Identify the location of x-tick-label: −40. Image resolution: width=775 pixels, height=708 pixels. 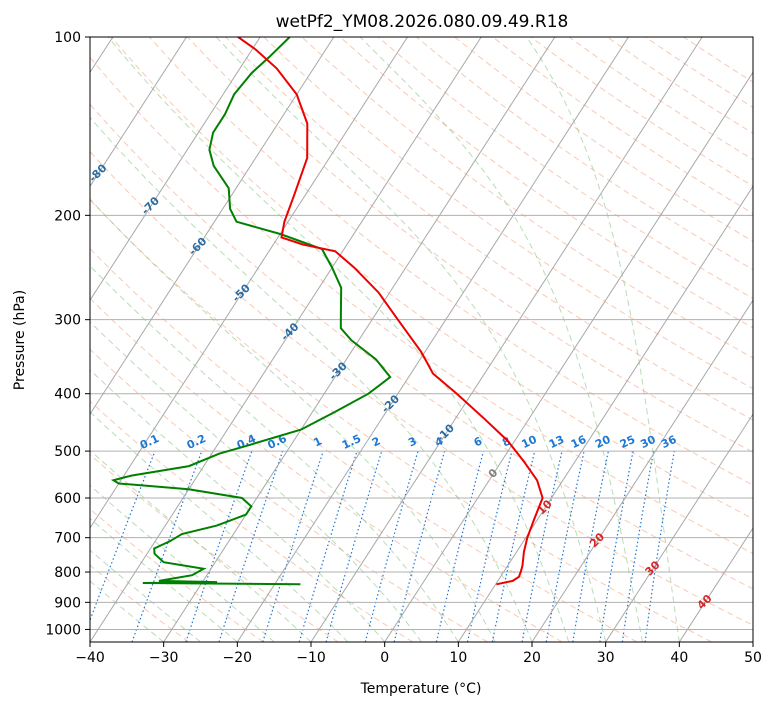
(90, 658).